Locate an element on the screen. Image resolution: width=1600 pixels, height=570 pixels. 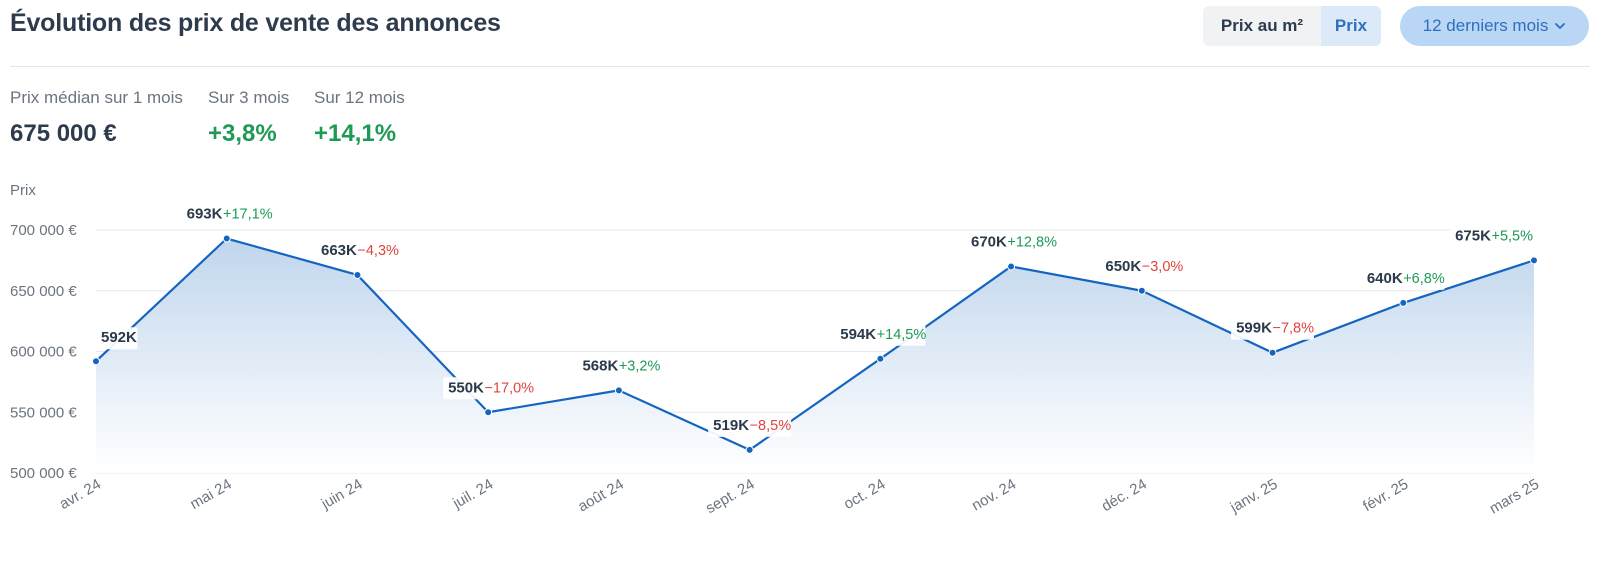
stat-value: +3,8% is located at coordinates (242, 133).